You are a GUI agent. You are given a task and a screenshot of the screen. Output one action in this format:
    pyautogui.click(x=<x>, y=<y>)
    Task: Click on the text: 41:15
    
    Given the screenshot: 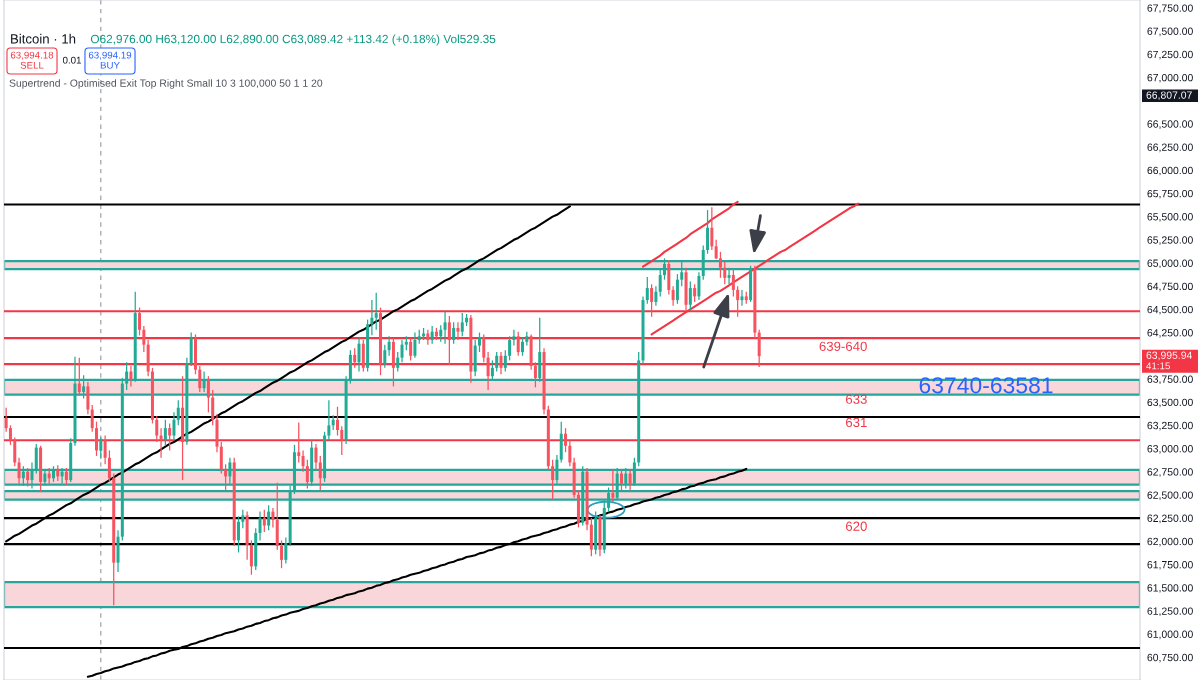 What is the action you would take?
    pyautogui.click(x=1158, y=366)
    